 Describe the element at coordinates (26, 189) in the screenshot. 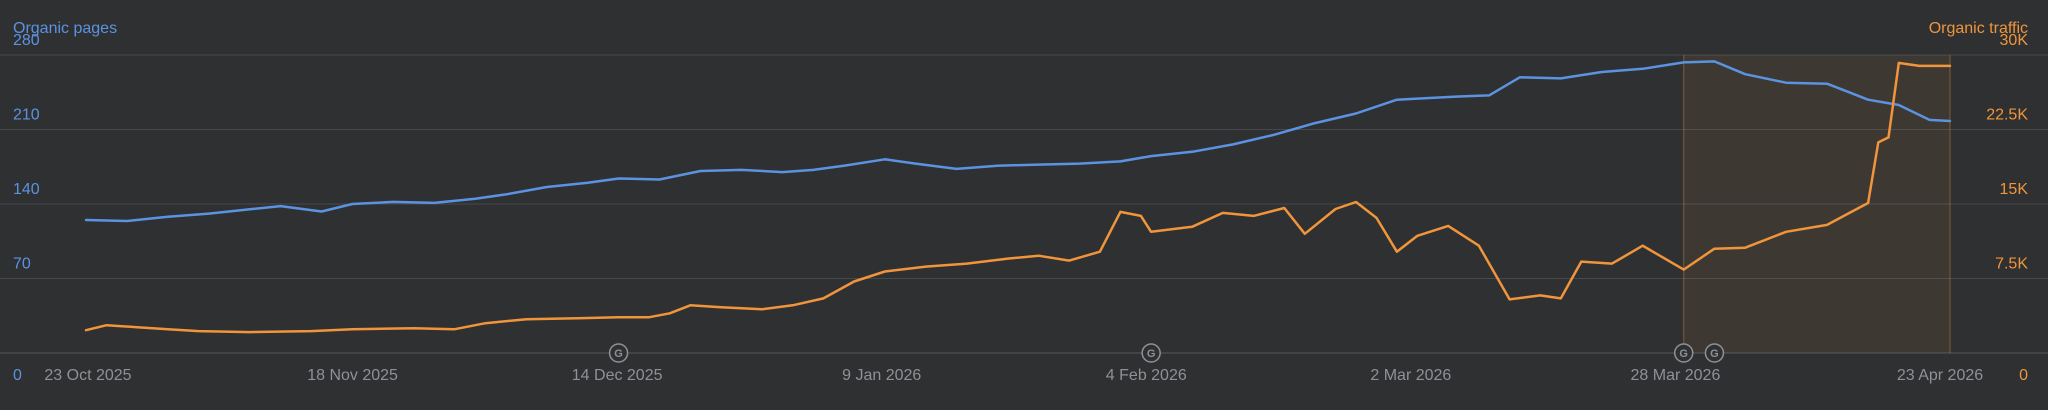

I see `y-left-tick-label: 140` at that location.